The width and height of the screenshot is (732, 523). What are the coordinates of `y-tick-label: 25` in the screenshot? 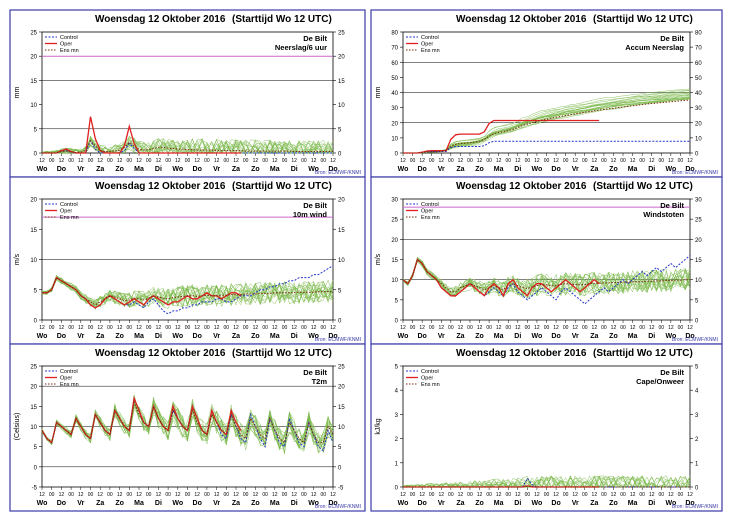 It's located at (33, 34).